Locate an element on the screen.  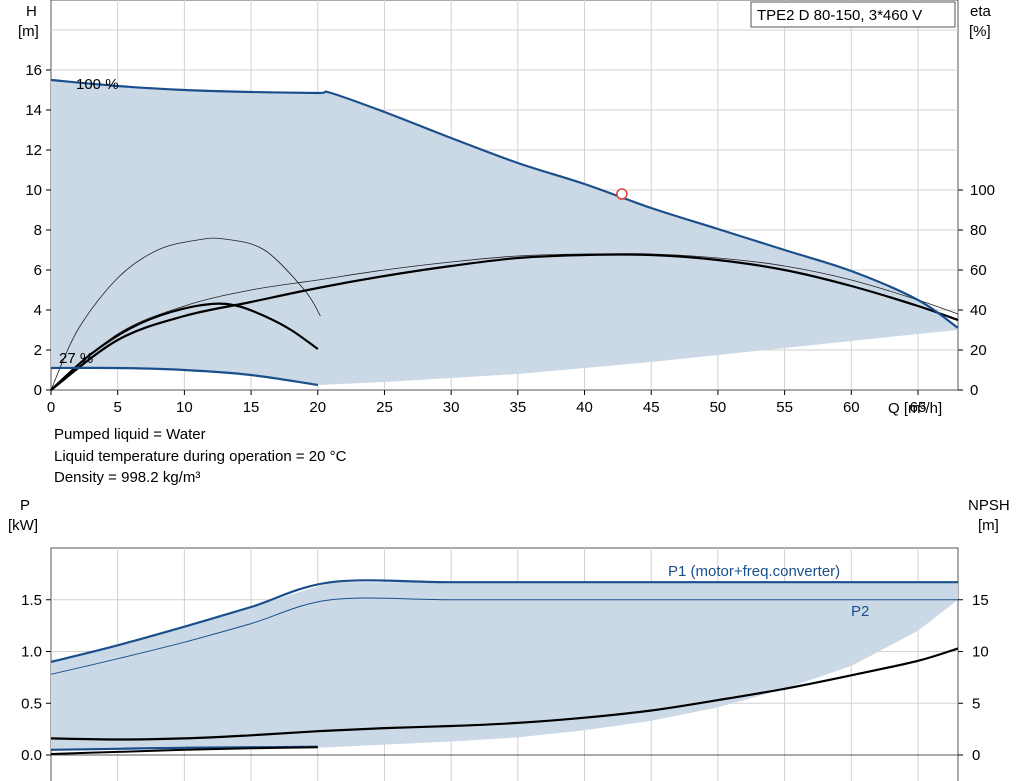
eta-tick-label: 80 is located at coordinates (978, 230).